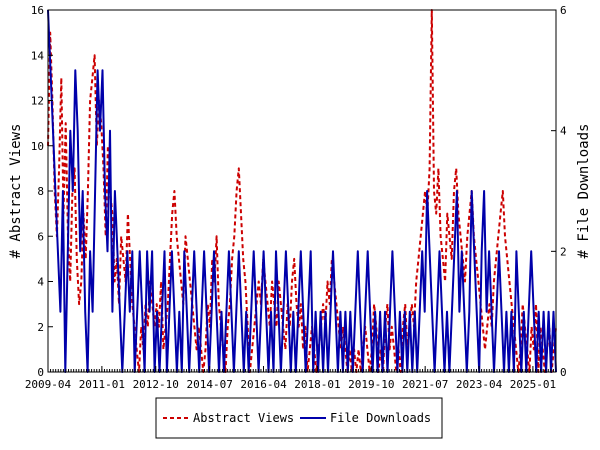 This screenshot has width=600, height=450. What do you see at coordinates (371, 384) in the screenshot?
I see `x-tick-label: 2019-10` at bounding box center [371, 384].